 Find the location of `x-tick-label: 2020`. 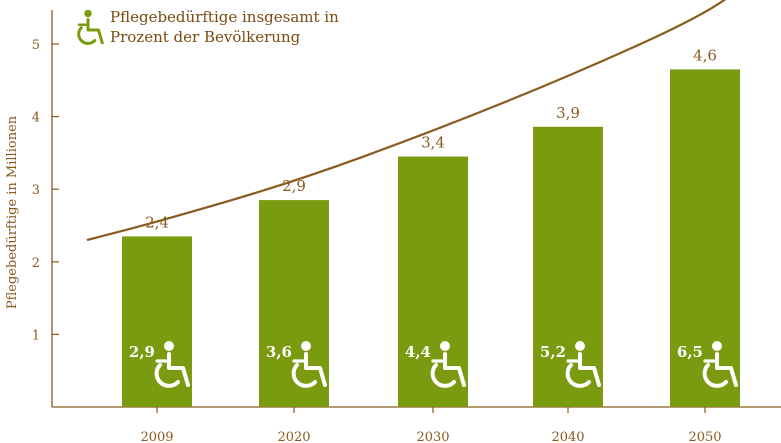

x-tick-label: 2020 is located at coordinates (293, 436).